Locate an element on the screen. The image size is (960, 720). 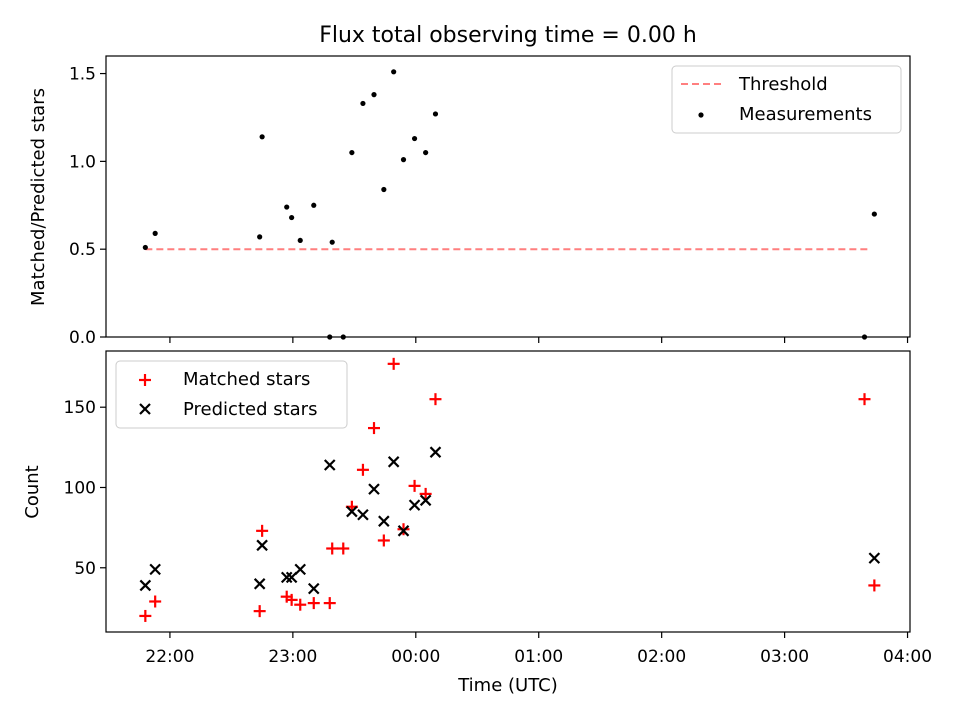
legend-threshold-label: Threshold is located at coordinates (783, 84).